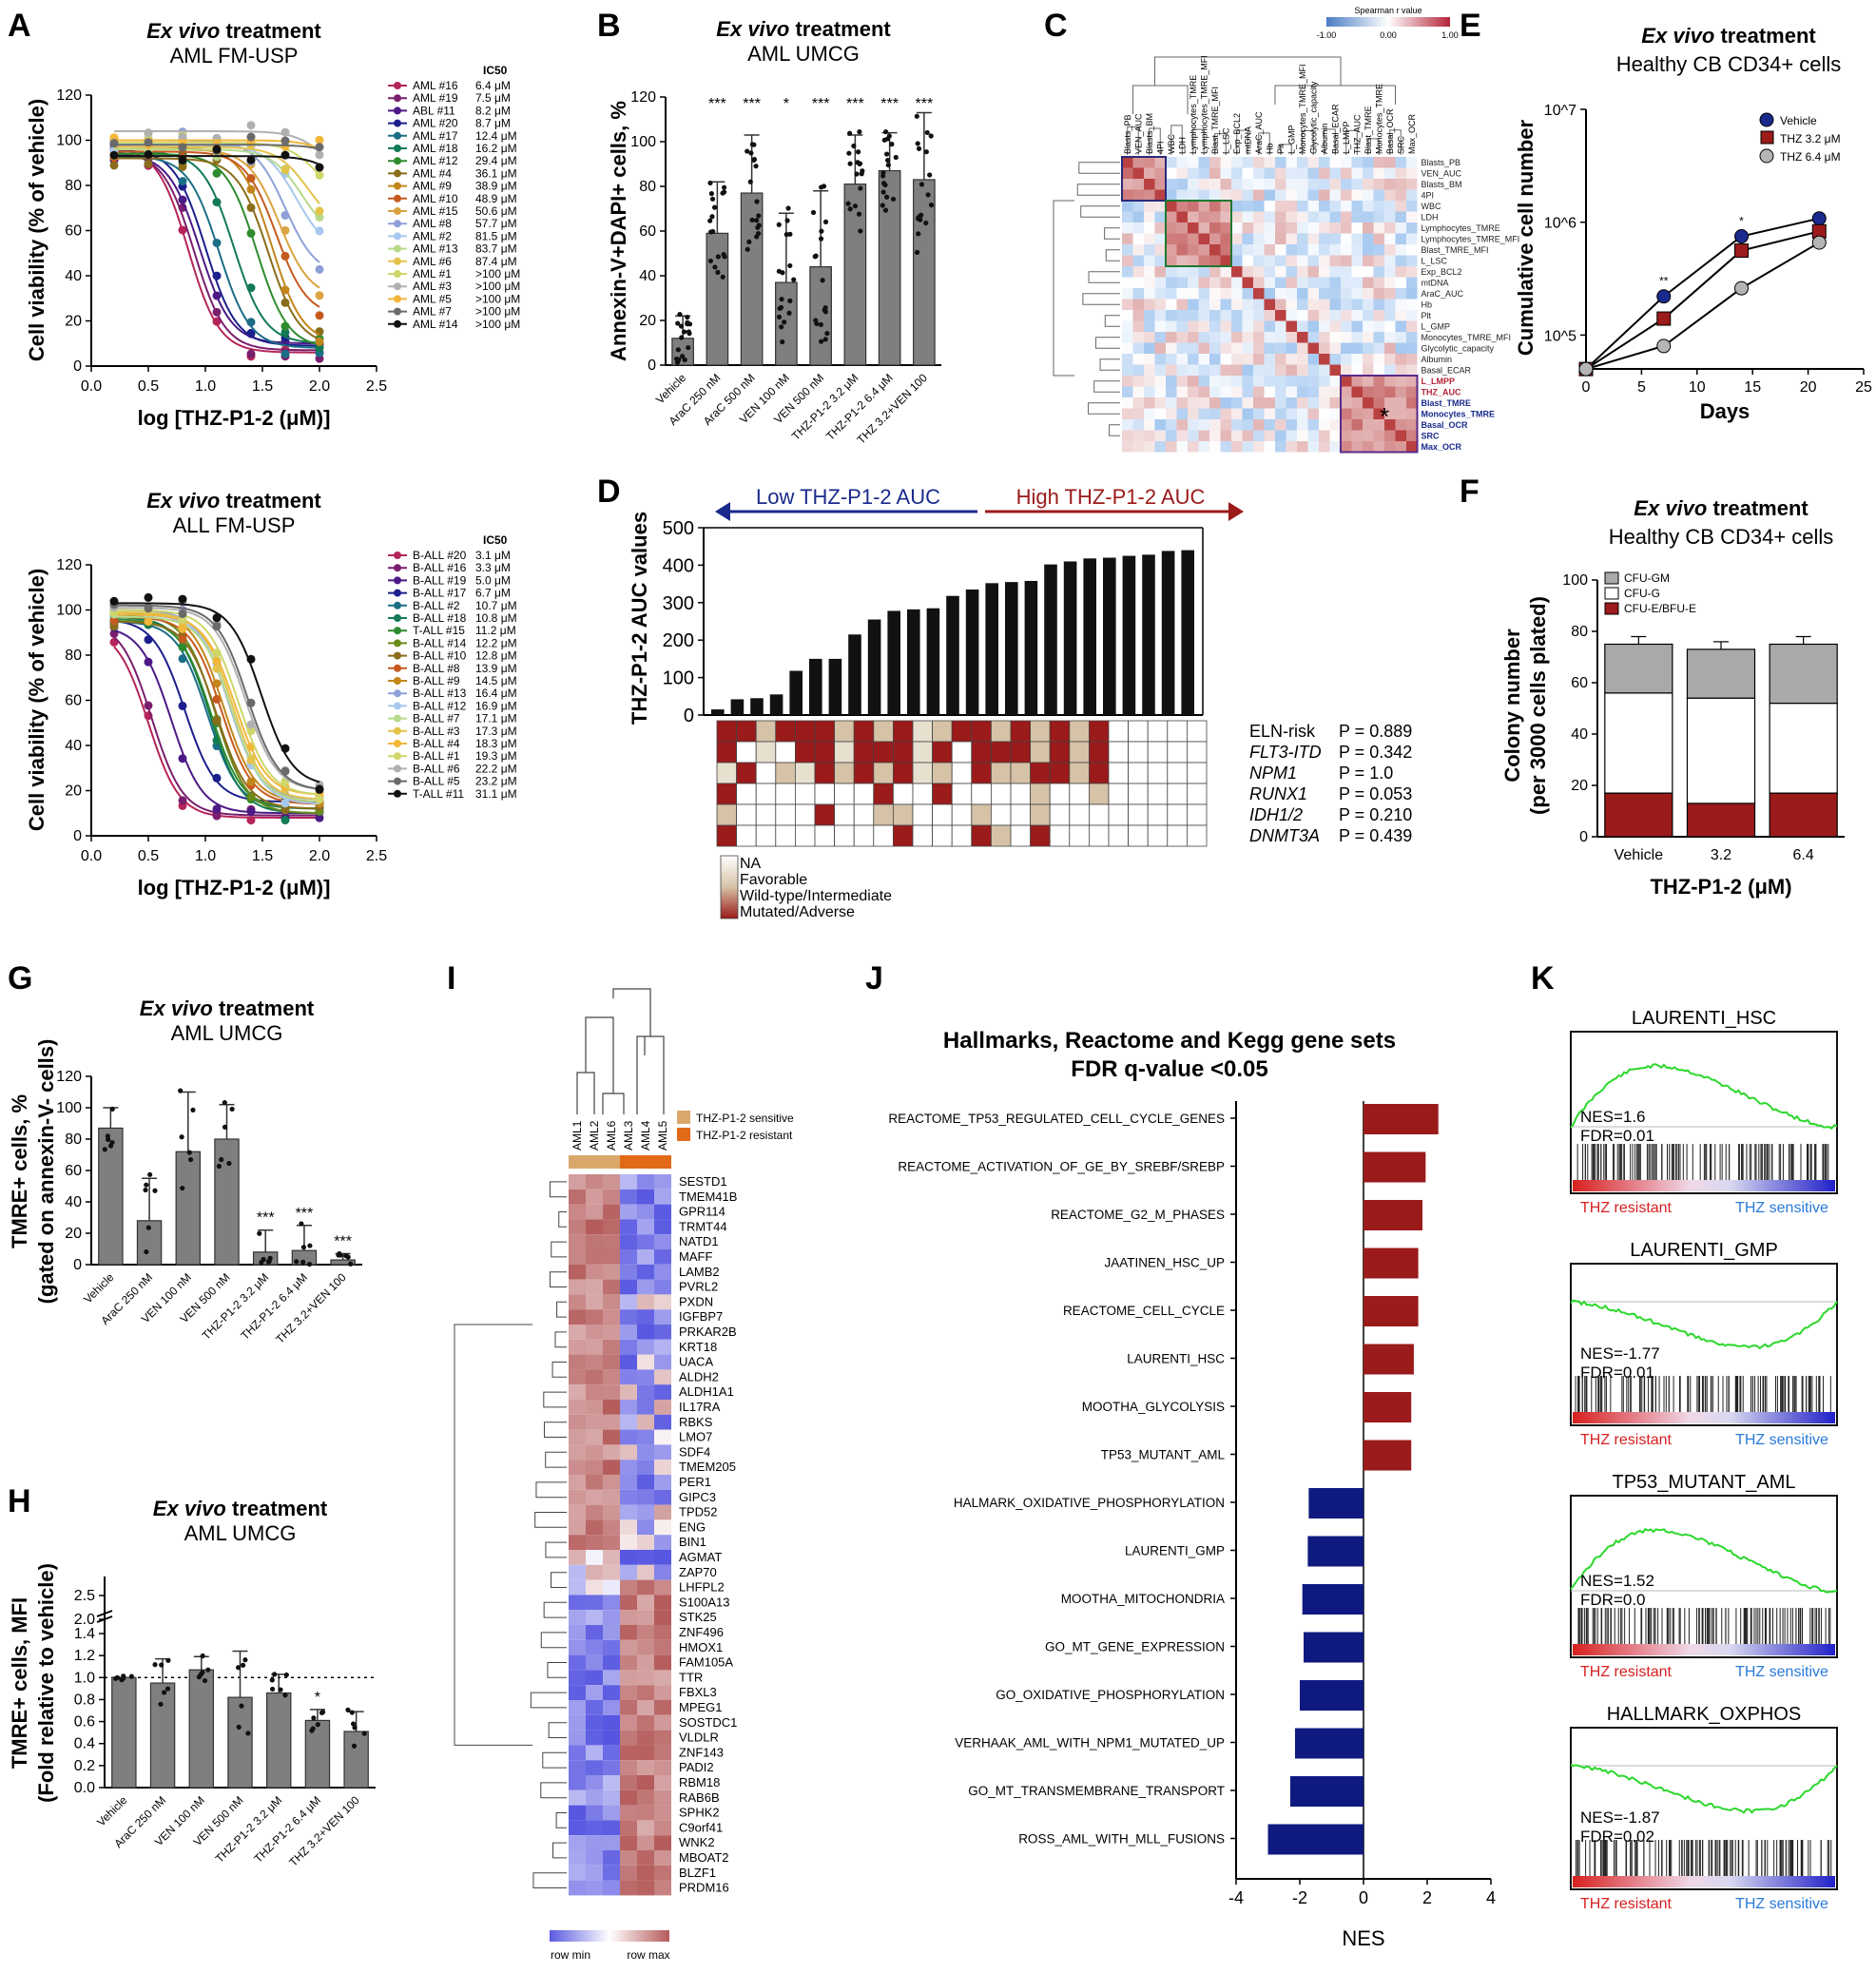 The height and width of the screenshot is (1973, 1876). What do you see at coordinates (628, 1135) in the screenshot?
I see `column-label: AML3` at bounding box center [628, 1135].